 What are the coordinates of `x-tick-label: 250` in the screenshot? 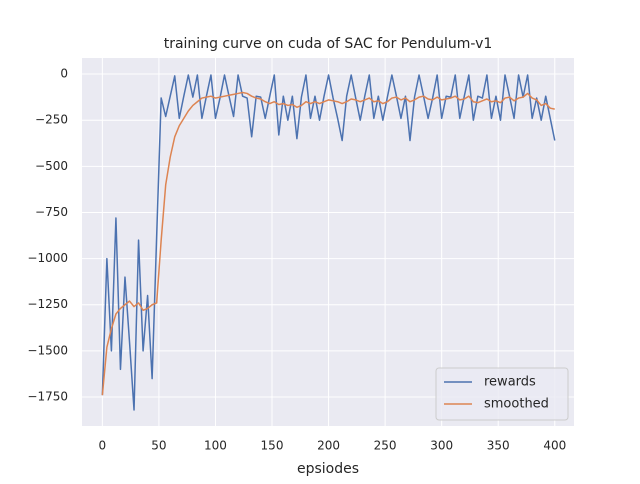 It's located at (385, 446).